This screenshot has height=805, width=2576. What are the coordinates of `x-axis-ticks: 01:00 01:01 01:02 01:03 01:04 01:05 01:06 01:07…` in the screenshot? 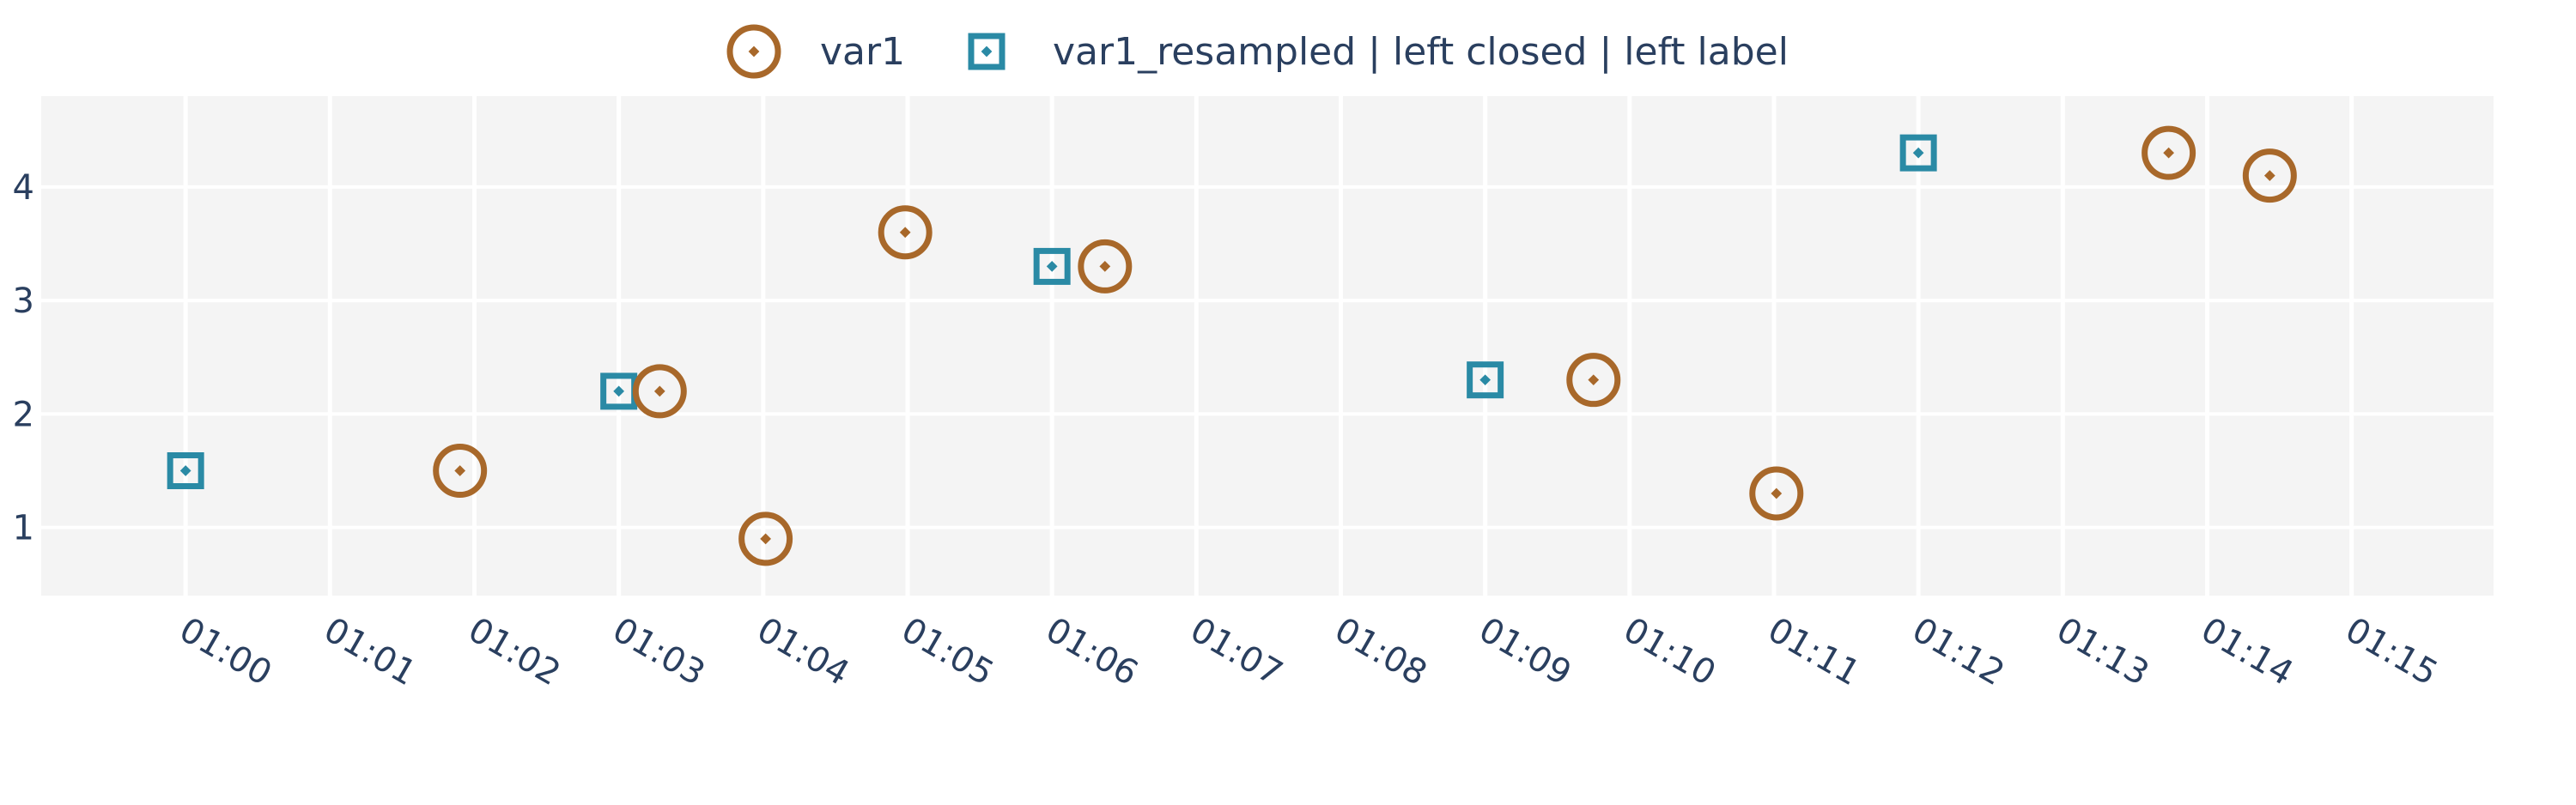 It's located at (1308, 651).